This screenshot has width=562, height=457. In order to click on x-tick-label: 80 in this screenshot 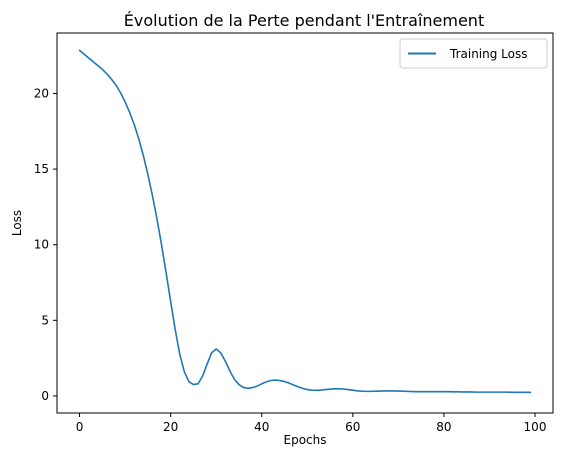, I will do `click(443, 427)`.